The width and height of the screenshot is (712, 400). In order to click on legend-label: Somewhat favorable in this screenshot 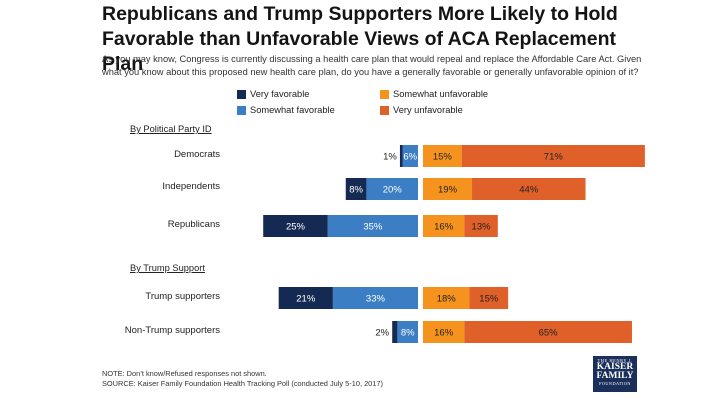, I will do `click(292, 110)`.